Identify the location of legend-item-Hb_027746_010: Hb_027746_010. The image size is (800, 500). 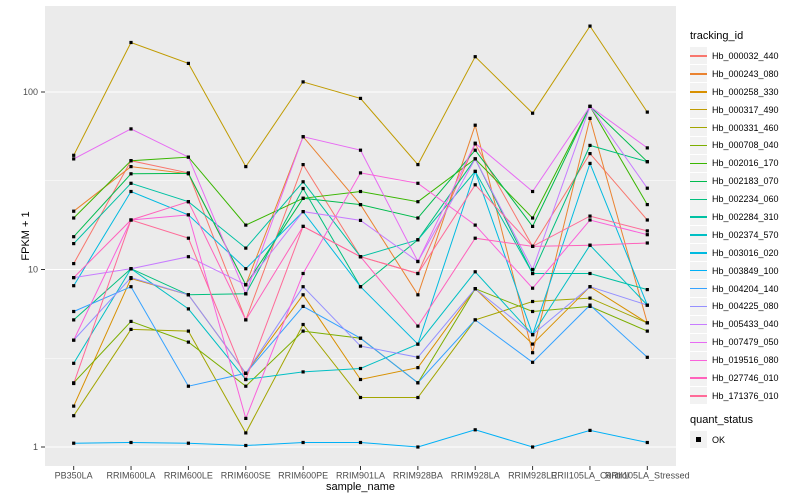
(745, 378).